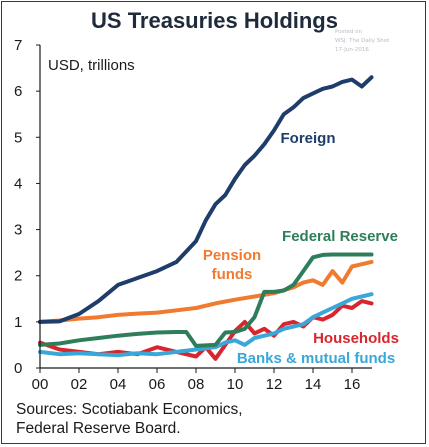  I want to click on watermark-line: WSJ: The Daily Shot, so click(362, 41).